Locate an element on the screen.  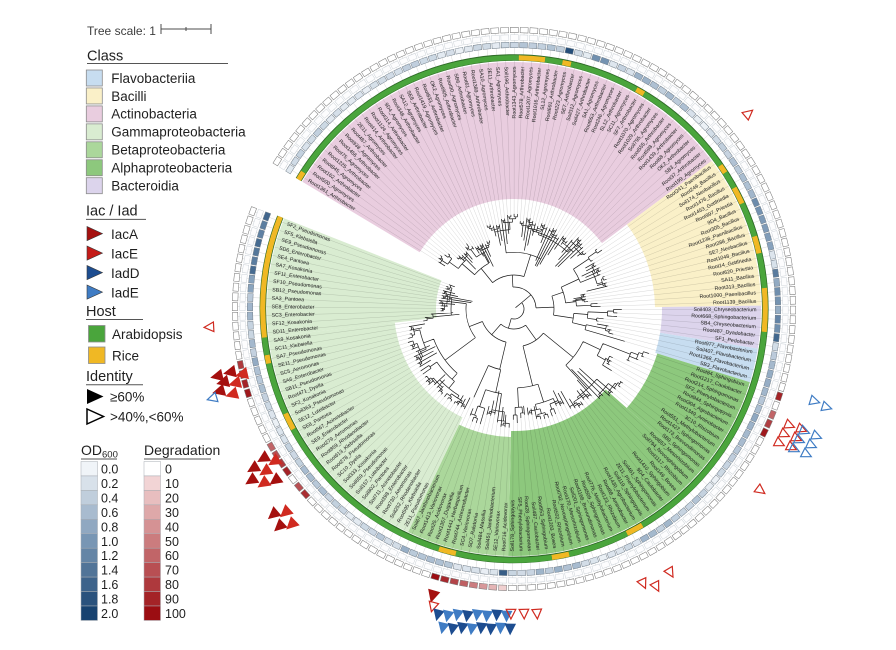
svg-text: Bacteroidia is located at coordinates (145, 186).